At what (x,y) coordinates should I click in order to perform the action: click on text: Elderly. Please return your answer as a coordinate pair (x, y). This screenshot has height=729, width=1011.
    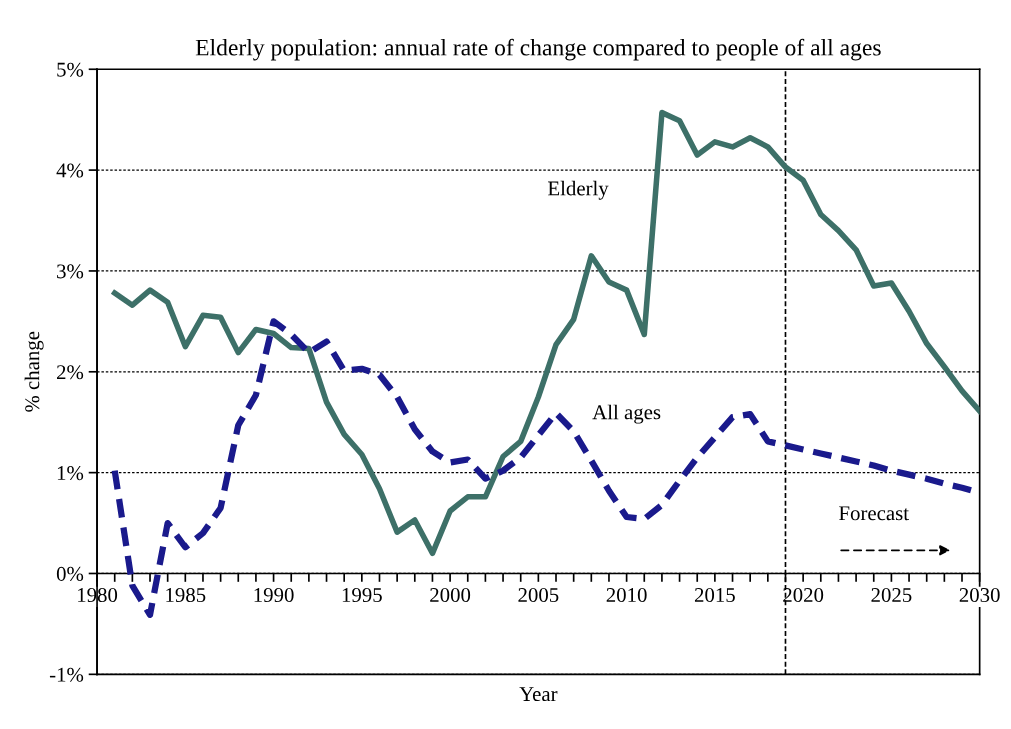
    Looking at the image, I should click on (578, 190).